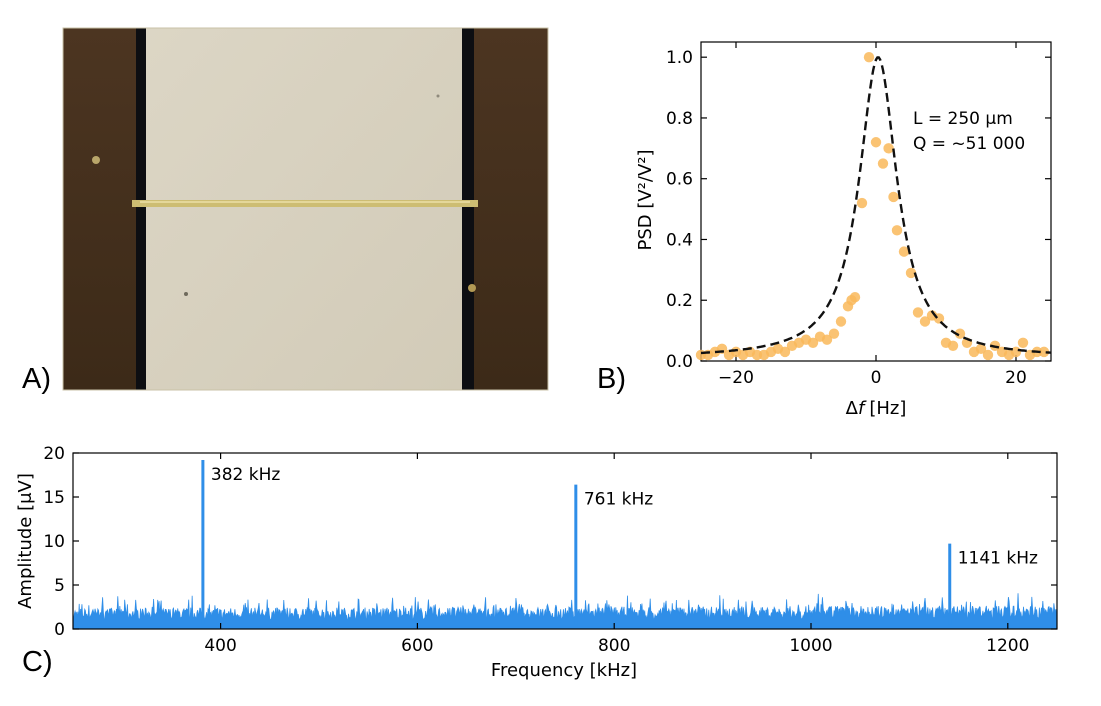  What do you see at coordinates (810, 646) in the screenshot?
I see `spectrum-x-tick-label: 1000` at bounding box center [810, 646].